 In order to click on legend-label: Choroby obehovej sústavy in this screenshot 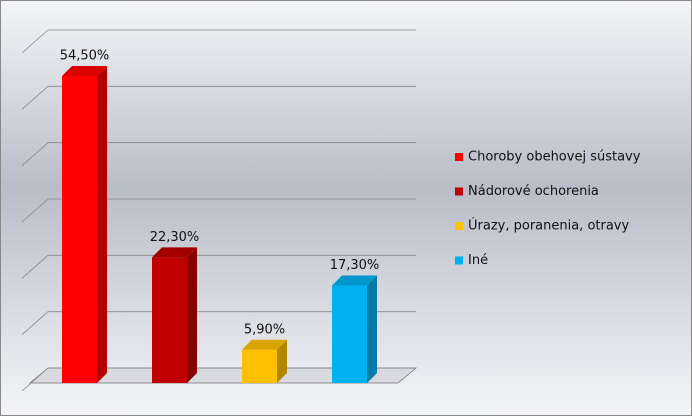, I will do `click(554, 157)`.